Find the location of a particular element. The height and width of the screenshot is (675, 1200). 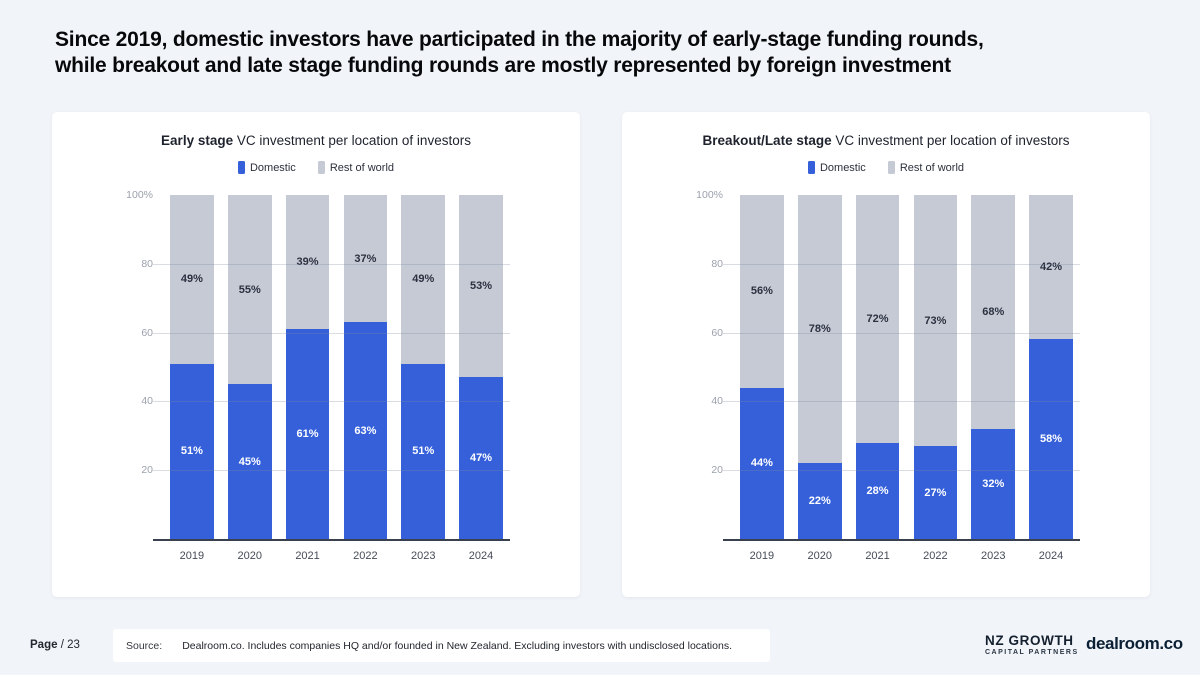

bar-value-label: 47% is located at coordinates (481, 458).